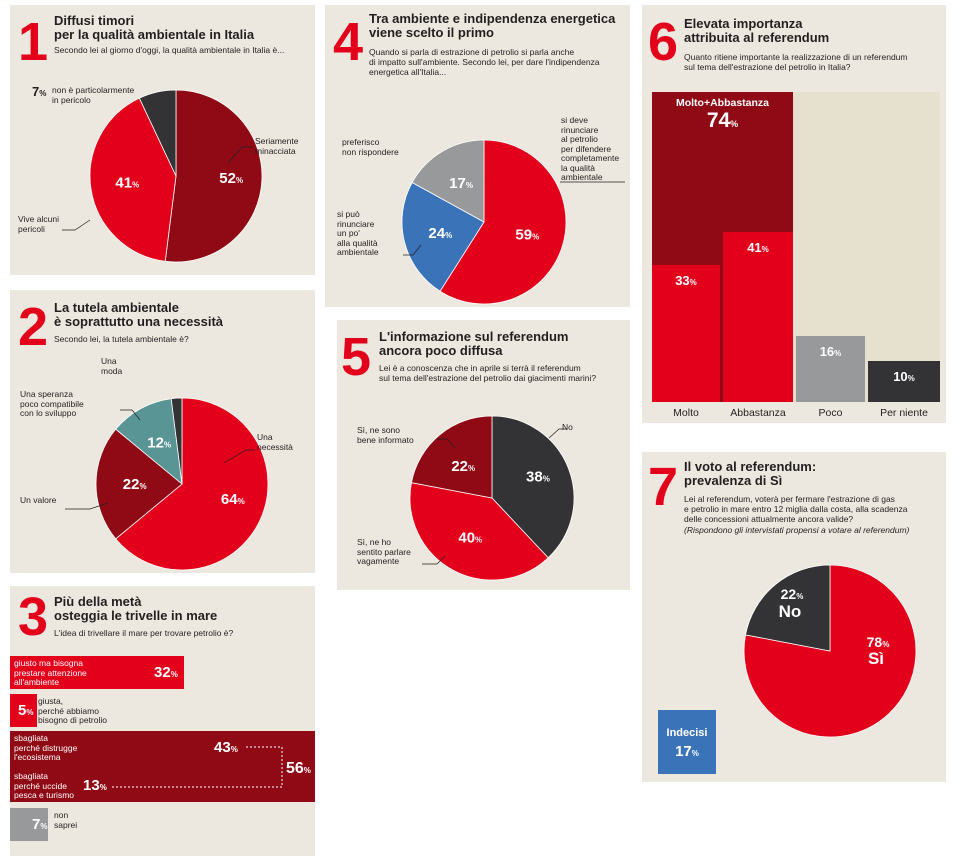 Image resolution: width=960 pixels, height=856 pixels. I want to click on panel-number: 2, so click(33, 327).